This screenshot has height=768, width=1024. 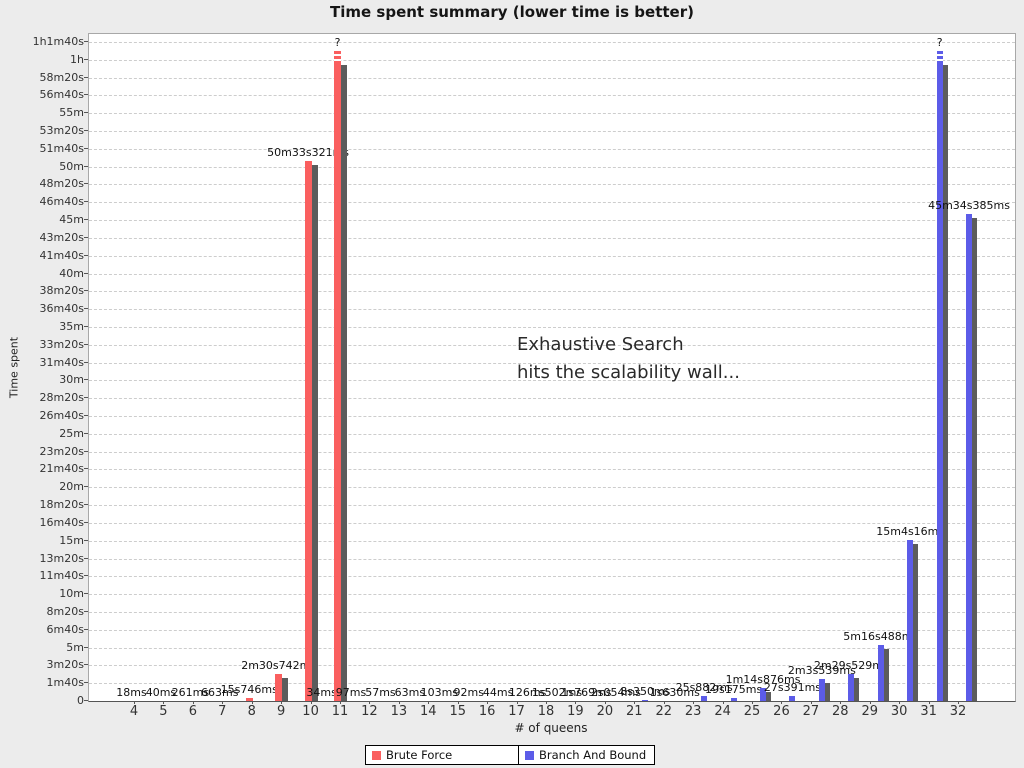 I want to click on y-tick-label: 11m40s, so click(x=61, y=576).